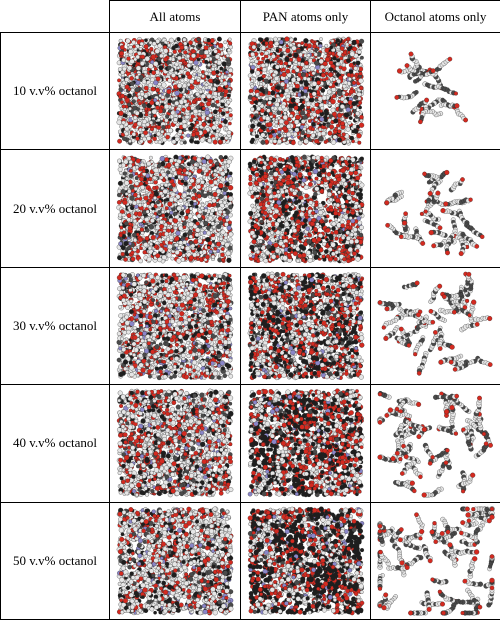 This screenshot has width=500, height=620. Describe the element at coordinates (55, 91) in the screenshot. I see `row-label: 10 v.v% octanol` at that location.